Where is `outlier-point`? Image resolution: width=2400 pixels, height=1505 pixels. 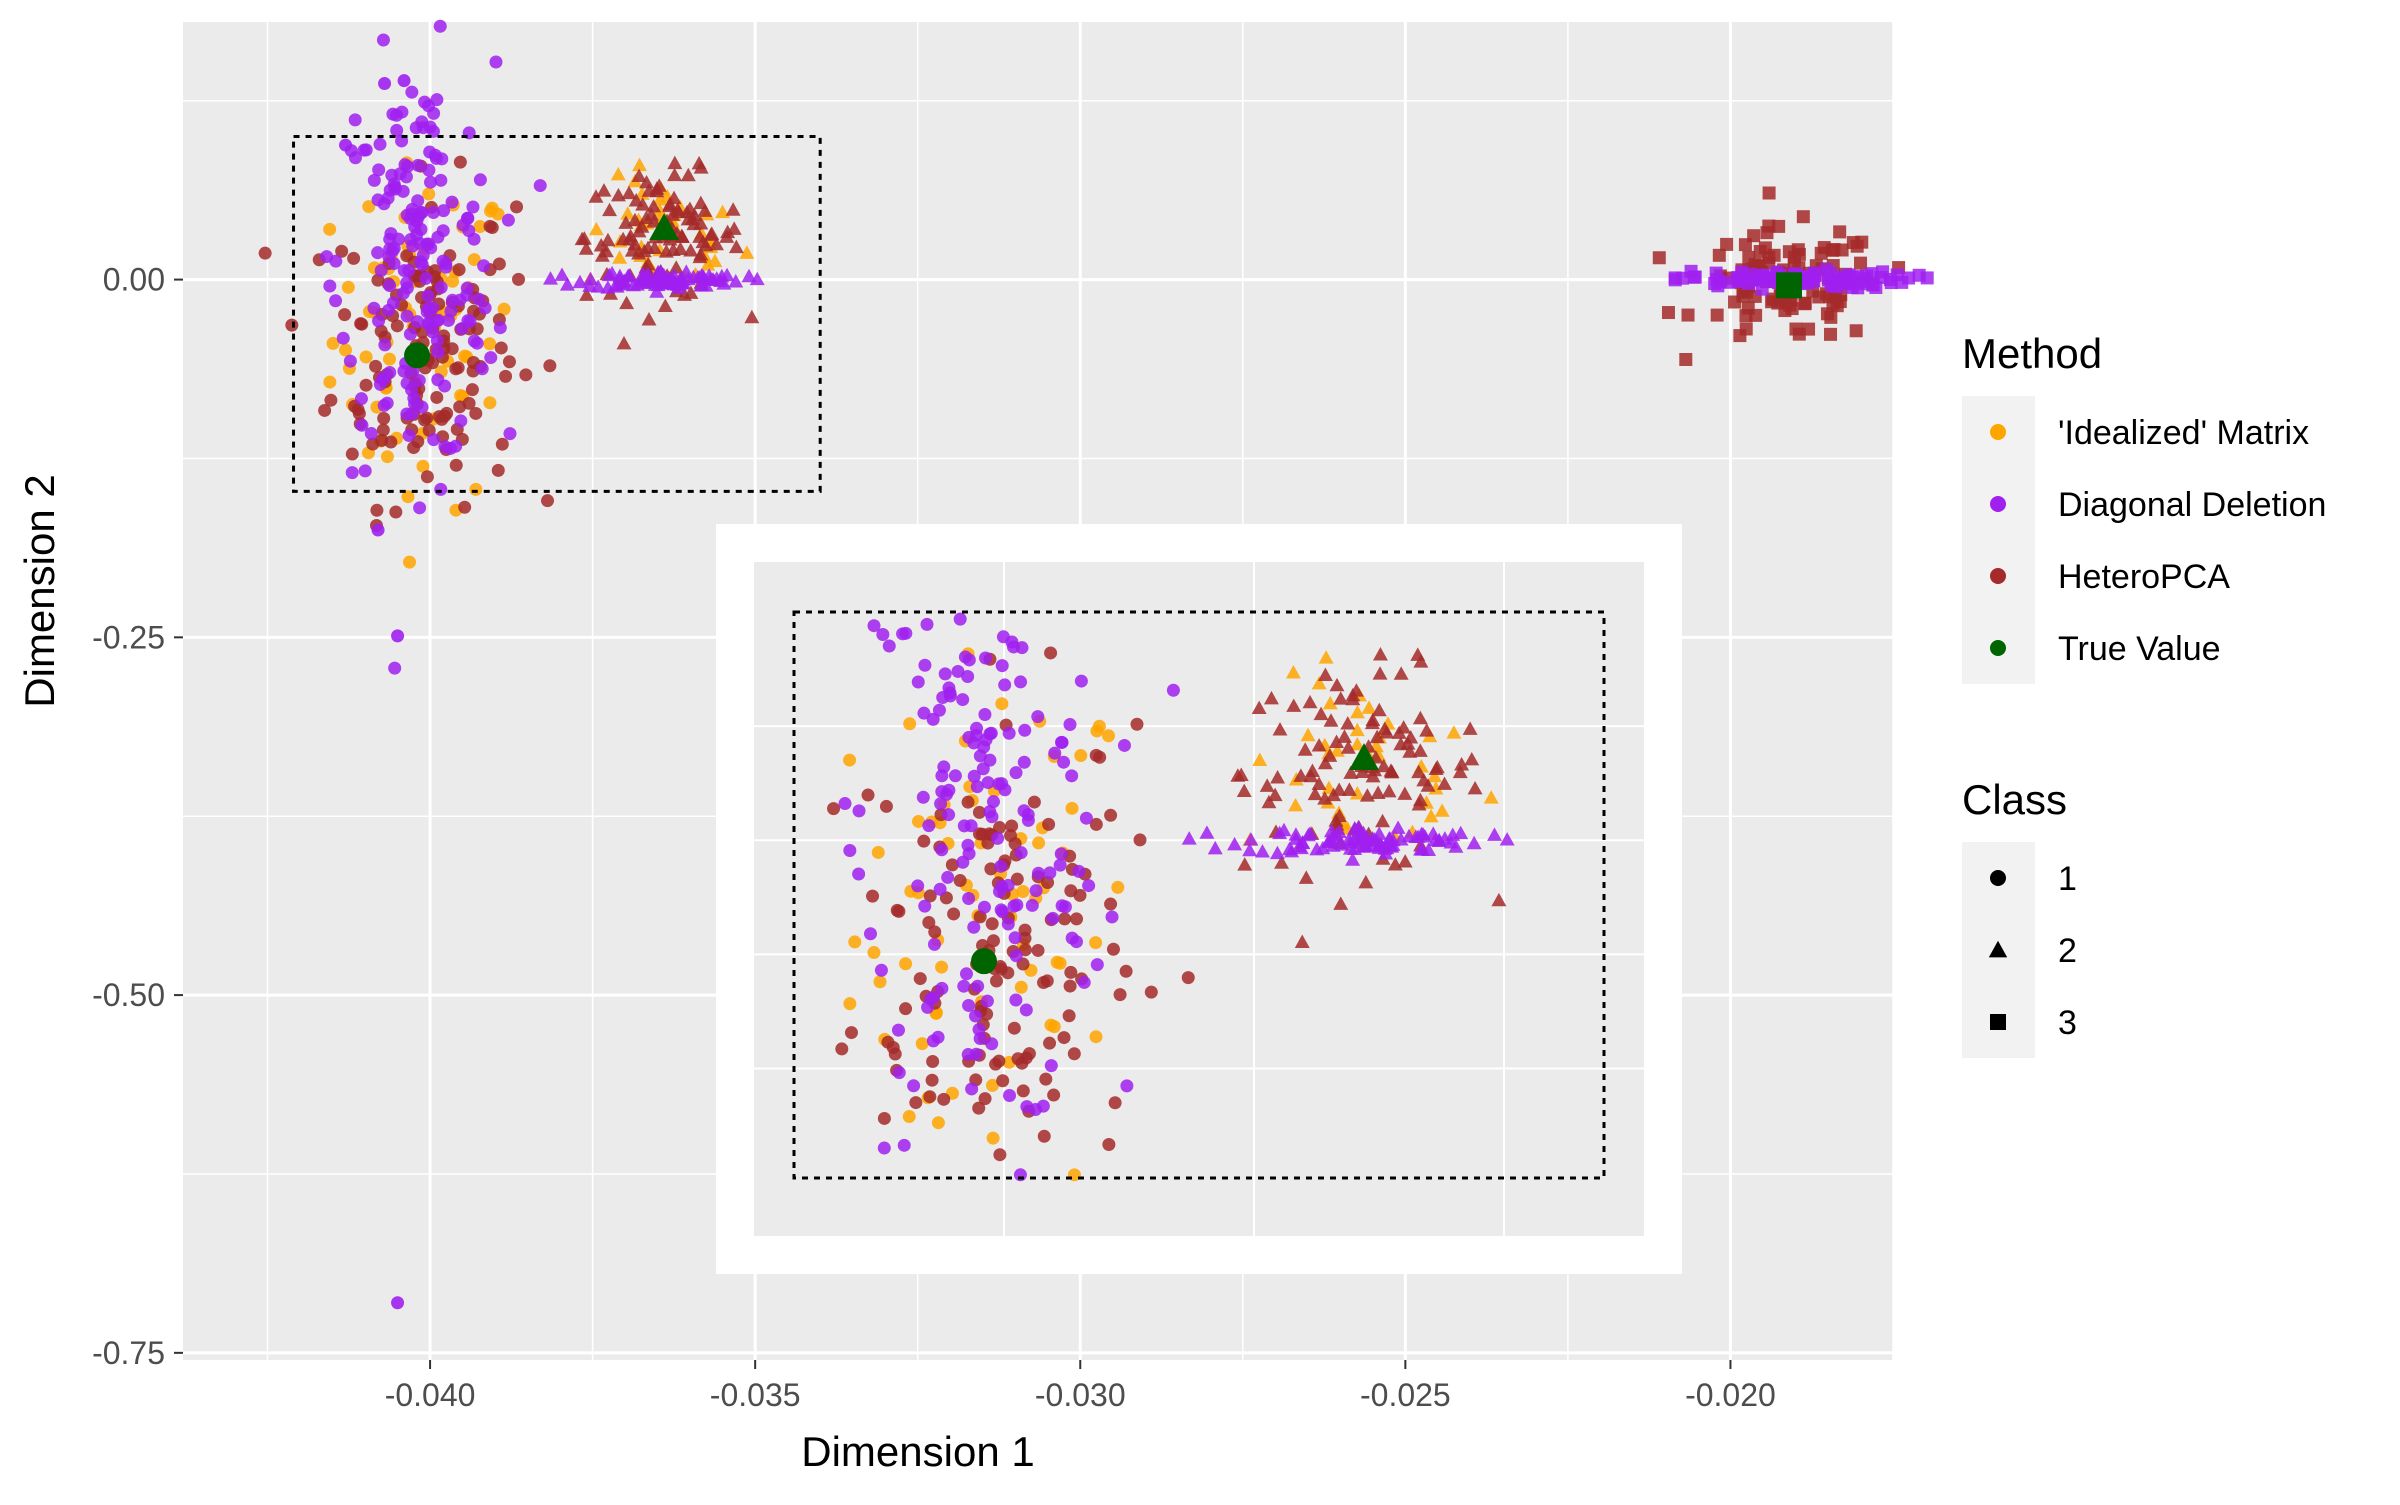
outlier-point is located at coordinates (346, 145).